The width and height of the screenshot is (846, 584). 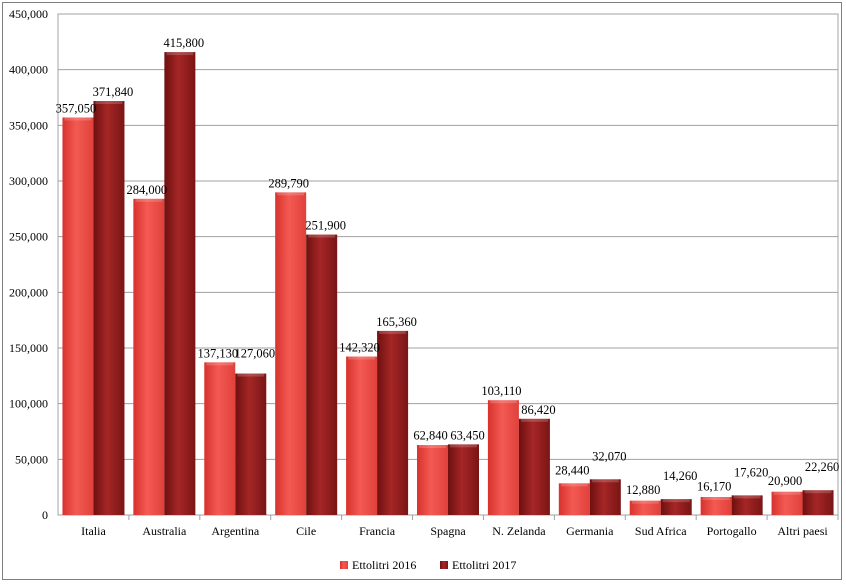 What do you see at coordinates (28, 70) in the screenshot?
I see `y-tick-label: 400,000` at bounding box center [28, 70].